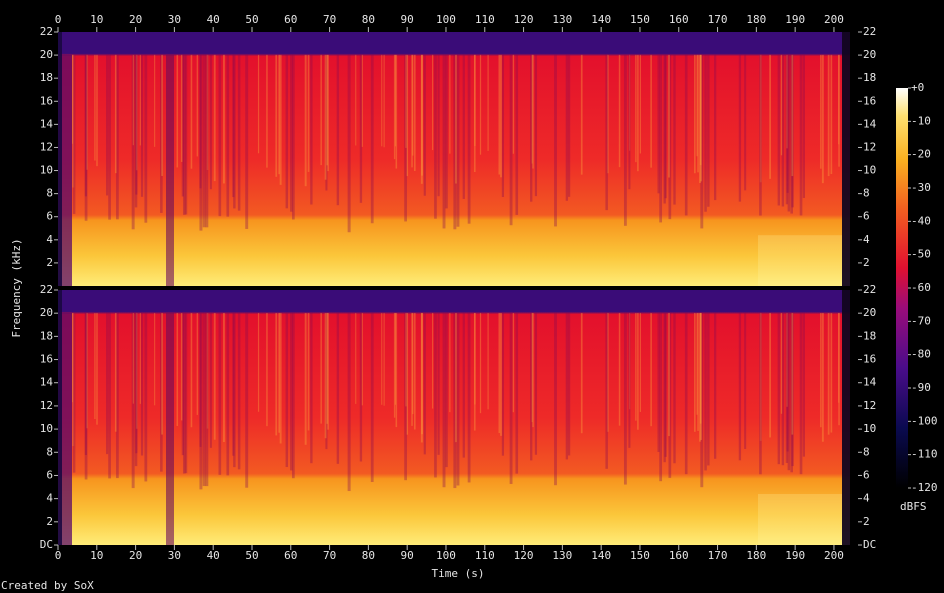 This screenshot has height=593, width=944. I want to click on spectrogram-shade, so click(846, 417).